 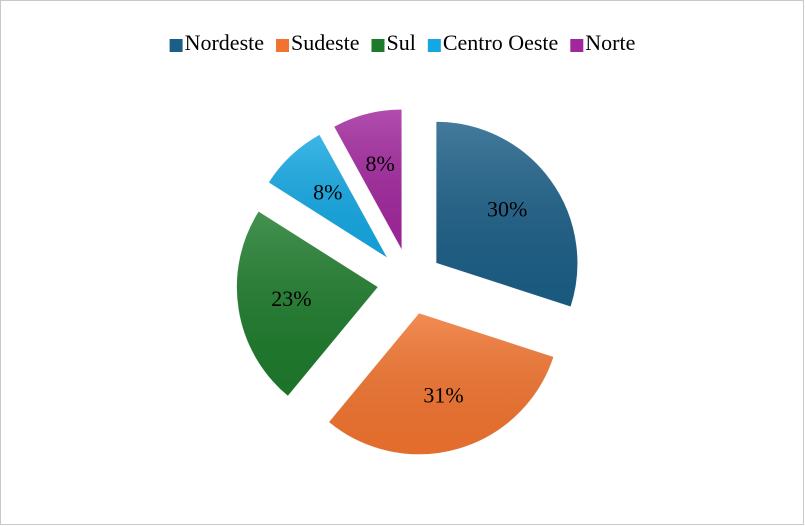 I want to click on data-label: 31%, so click(x=443, y=394).